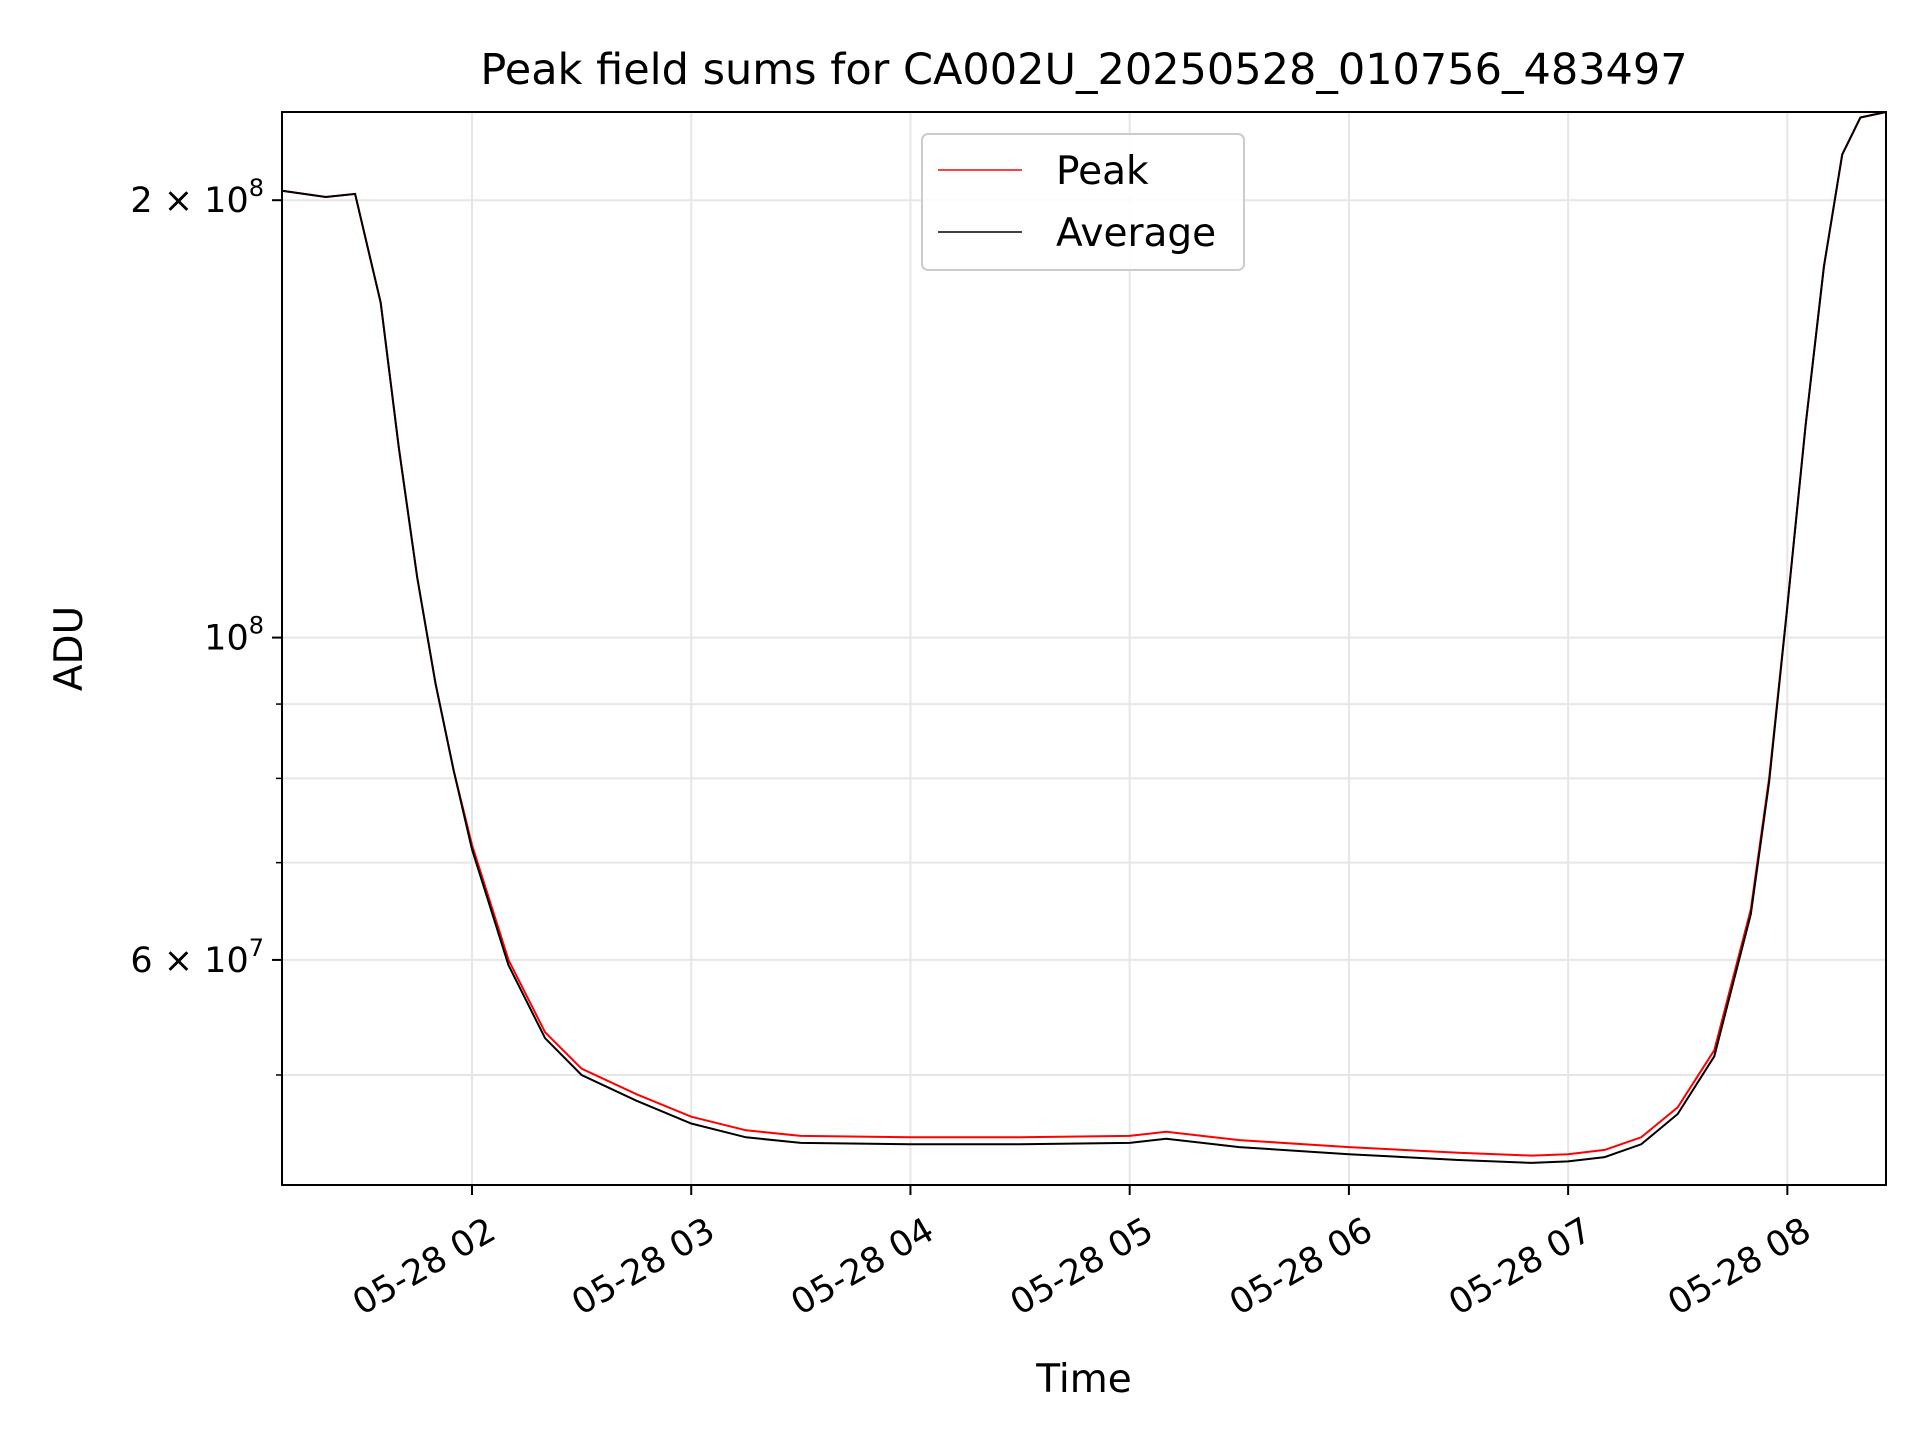  Describe the element at coordinates (1102, 171) in the screenshot. I see `legend-label-peak: Peak` at that location.